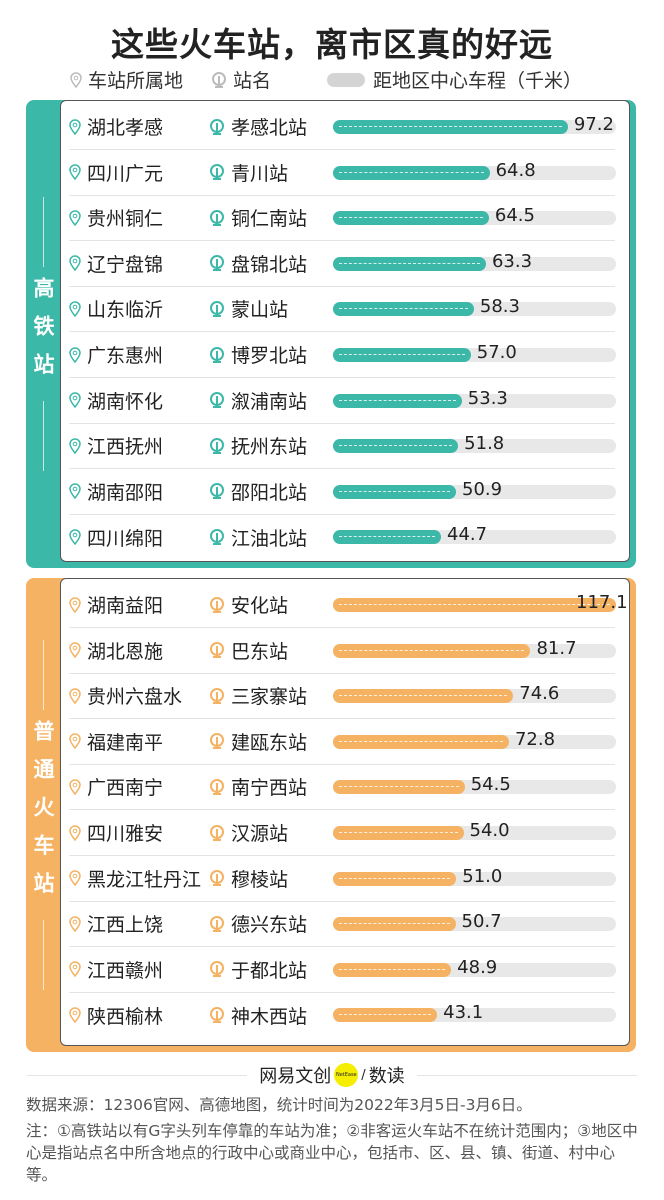  Describe the element at coordinates (260, 651) in the screenshot. I see `station-name: 巴东站` at that location.